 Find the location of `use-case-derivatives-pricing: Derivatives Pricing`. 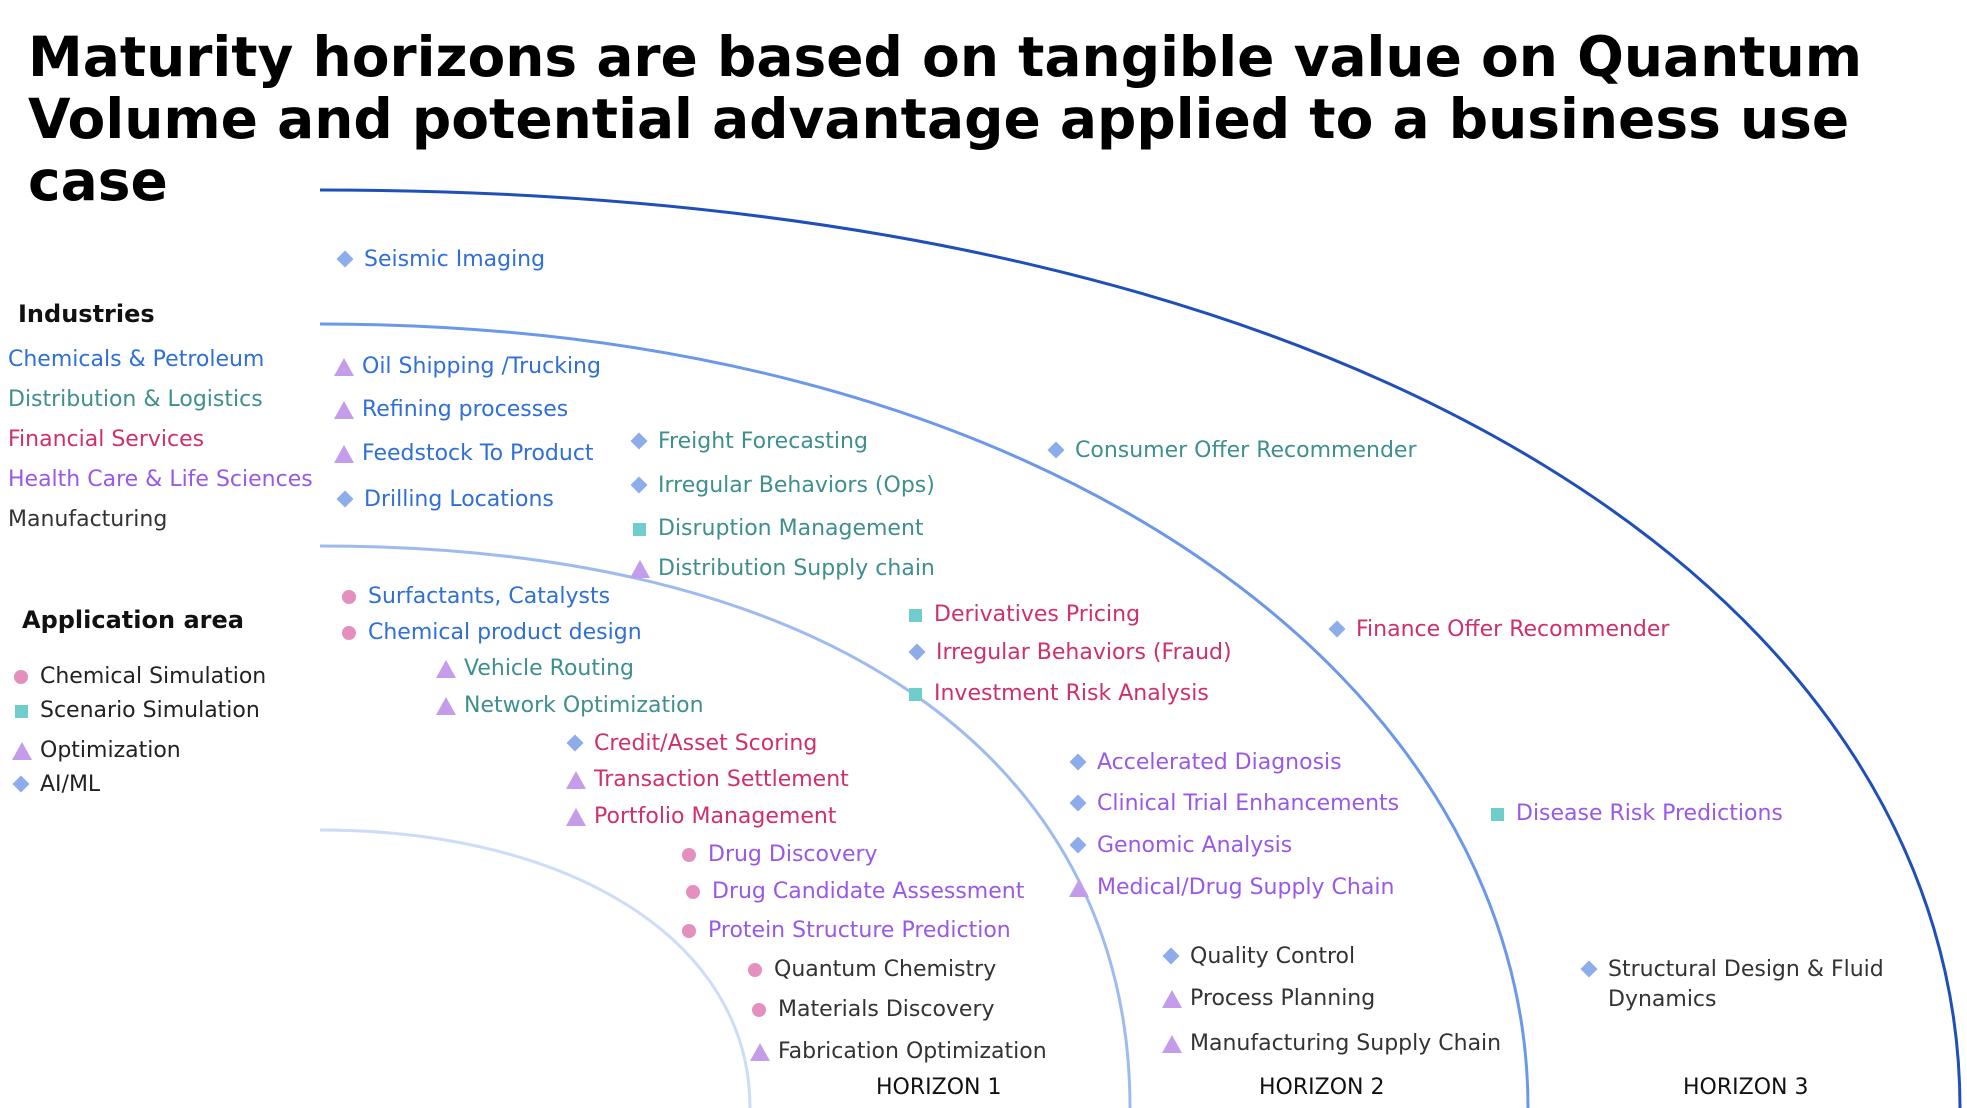

use-case-derivatives-pricing: Derivatives Pricing is located at coordinates (1022, 615).